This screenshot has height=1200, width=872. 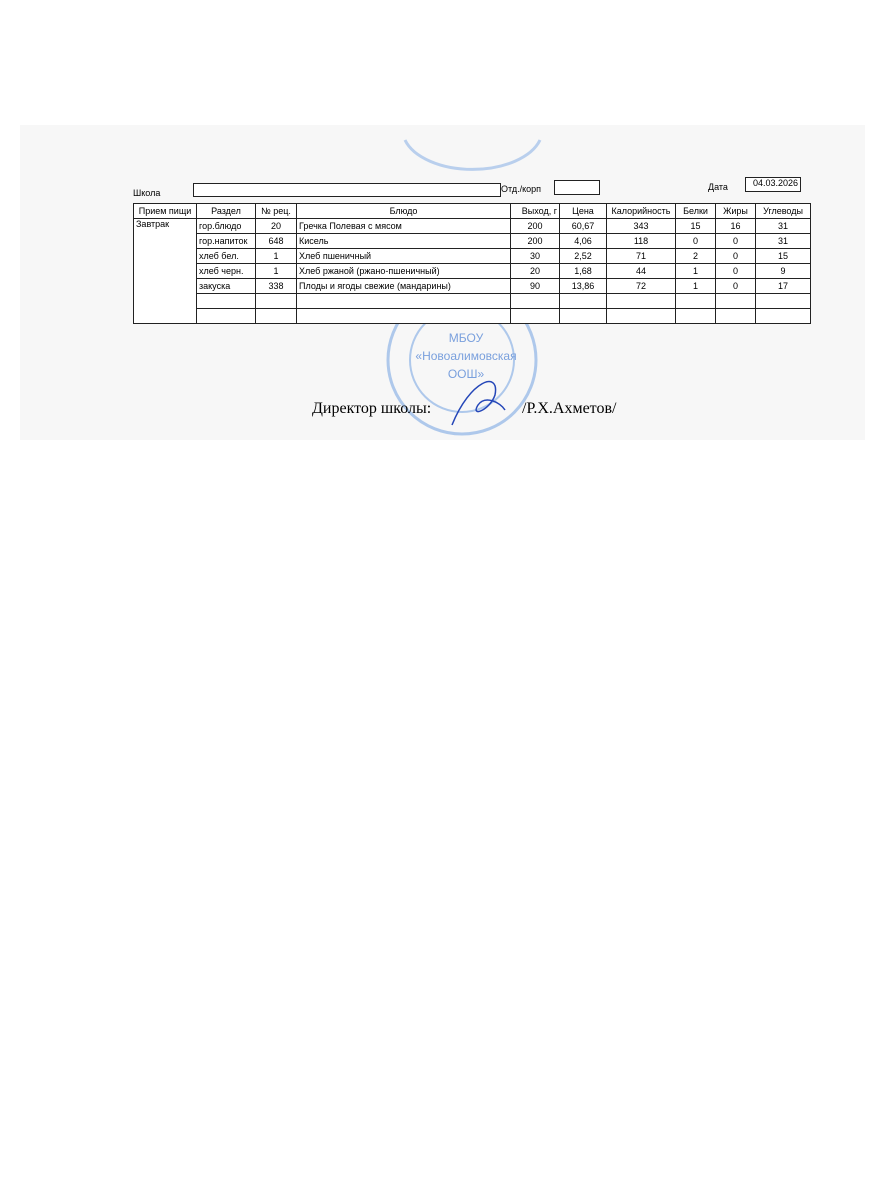 I want to click on meal-cell: Завтрак, so click(x=165, y=271).